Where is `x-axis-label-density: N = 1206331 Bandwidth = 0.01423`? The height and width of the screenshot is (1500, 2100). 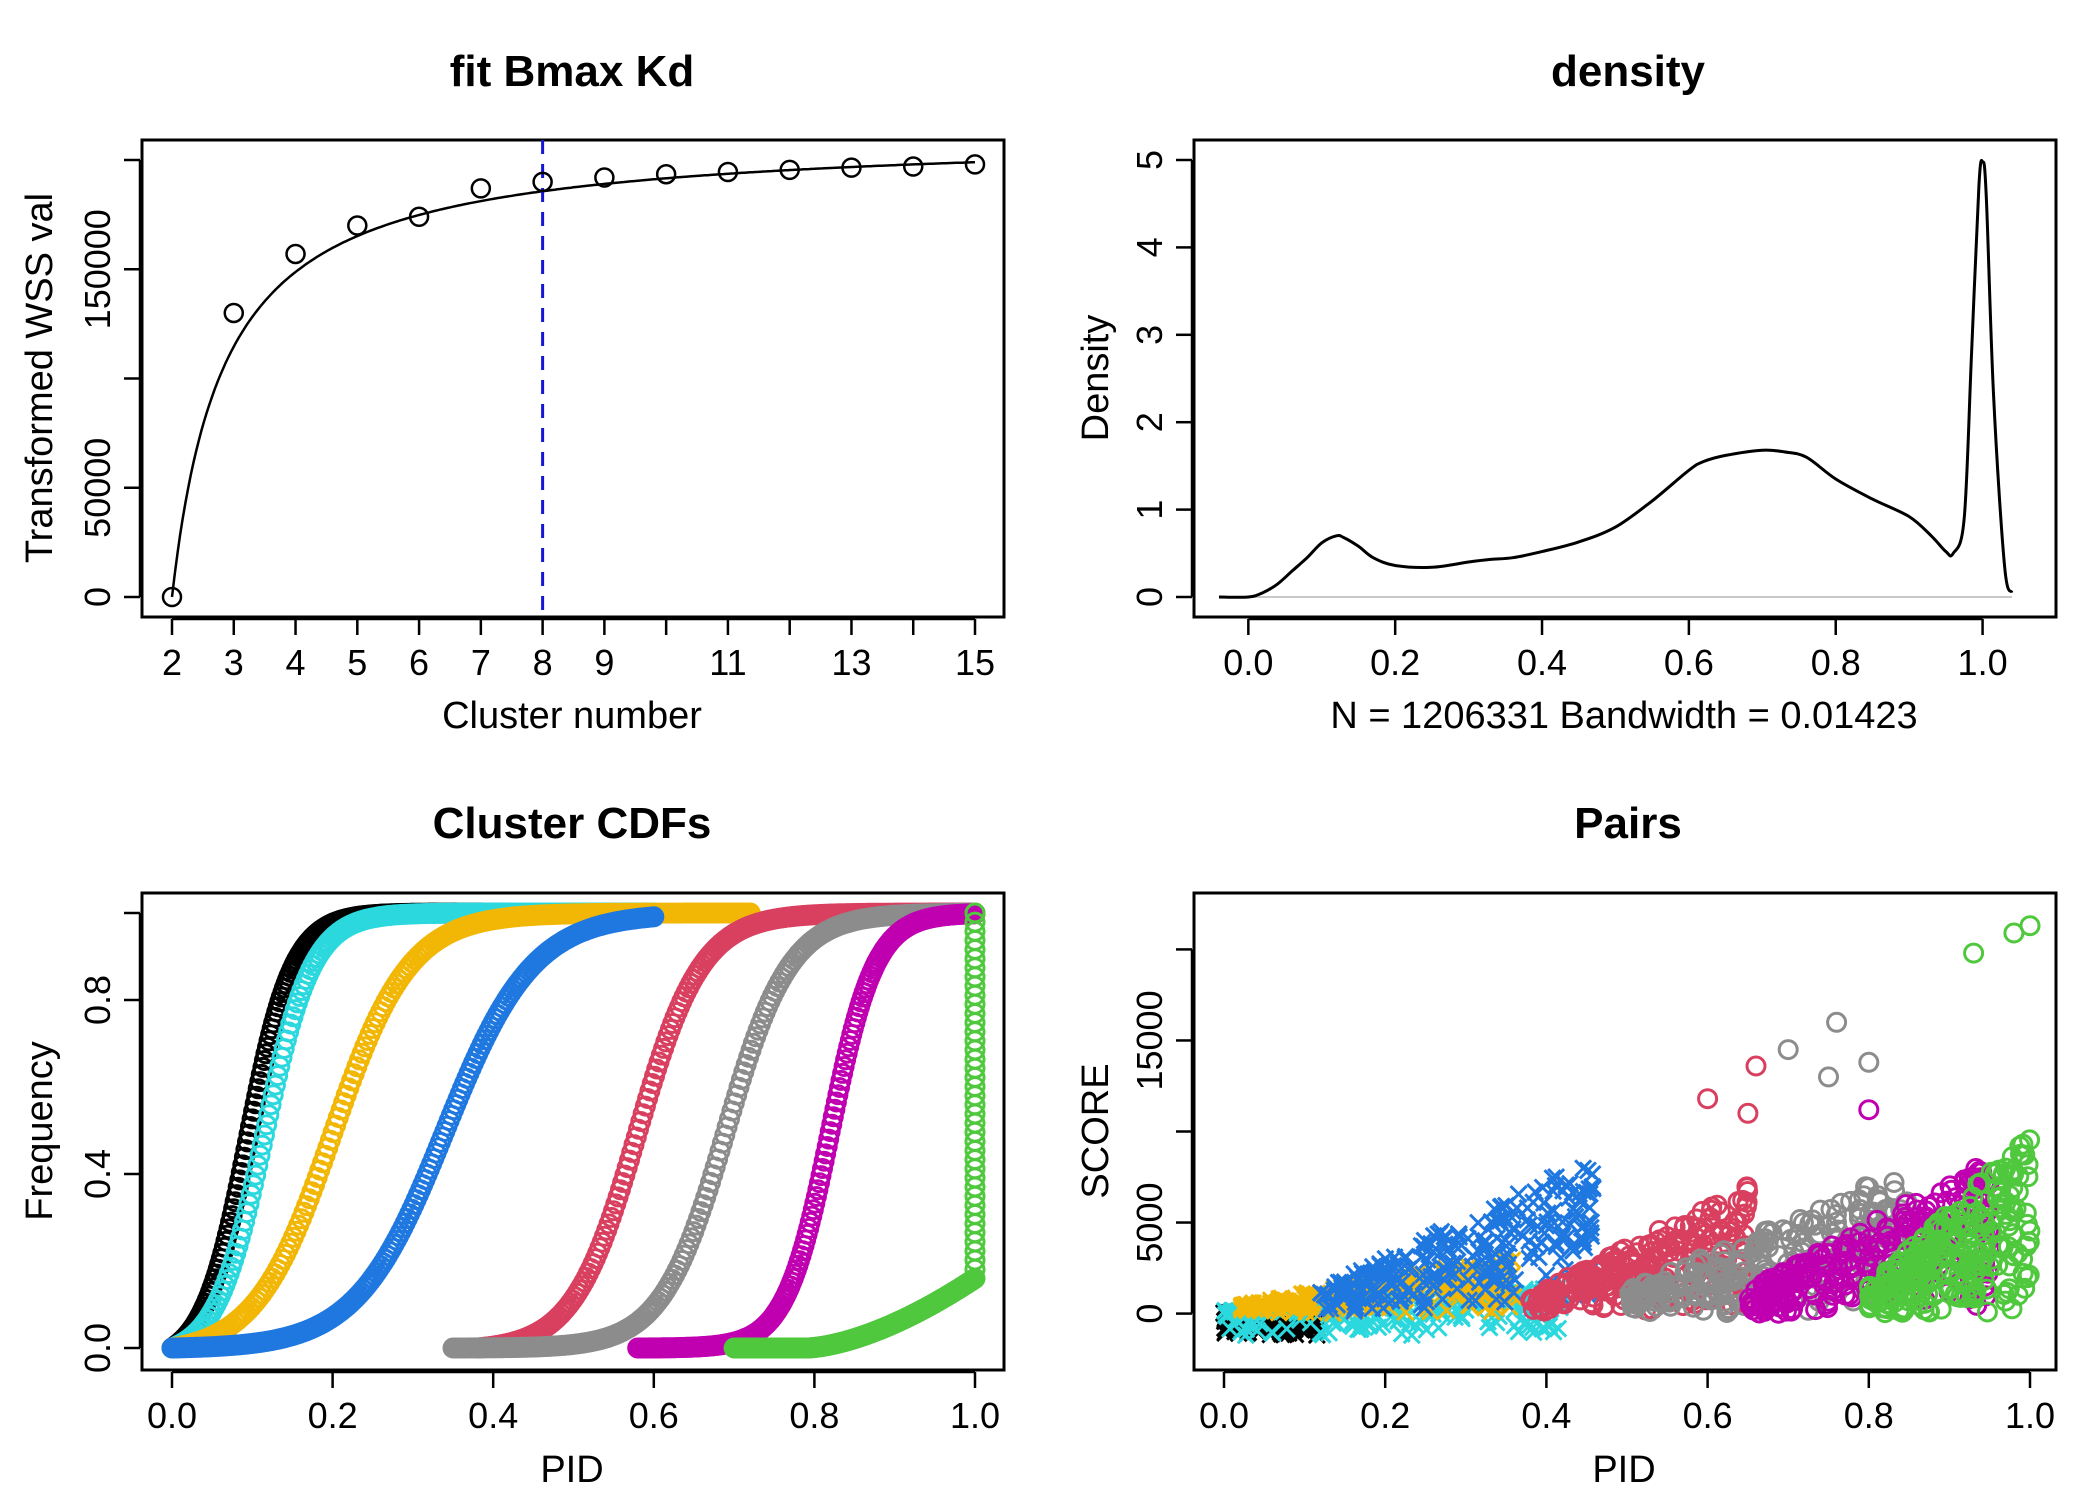 x-axis-label-density: N = 1206331 Bandwidth = 0.01423 is located at coordinates (1623, 716).